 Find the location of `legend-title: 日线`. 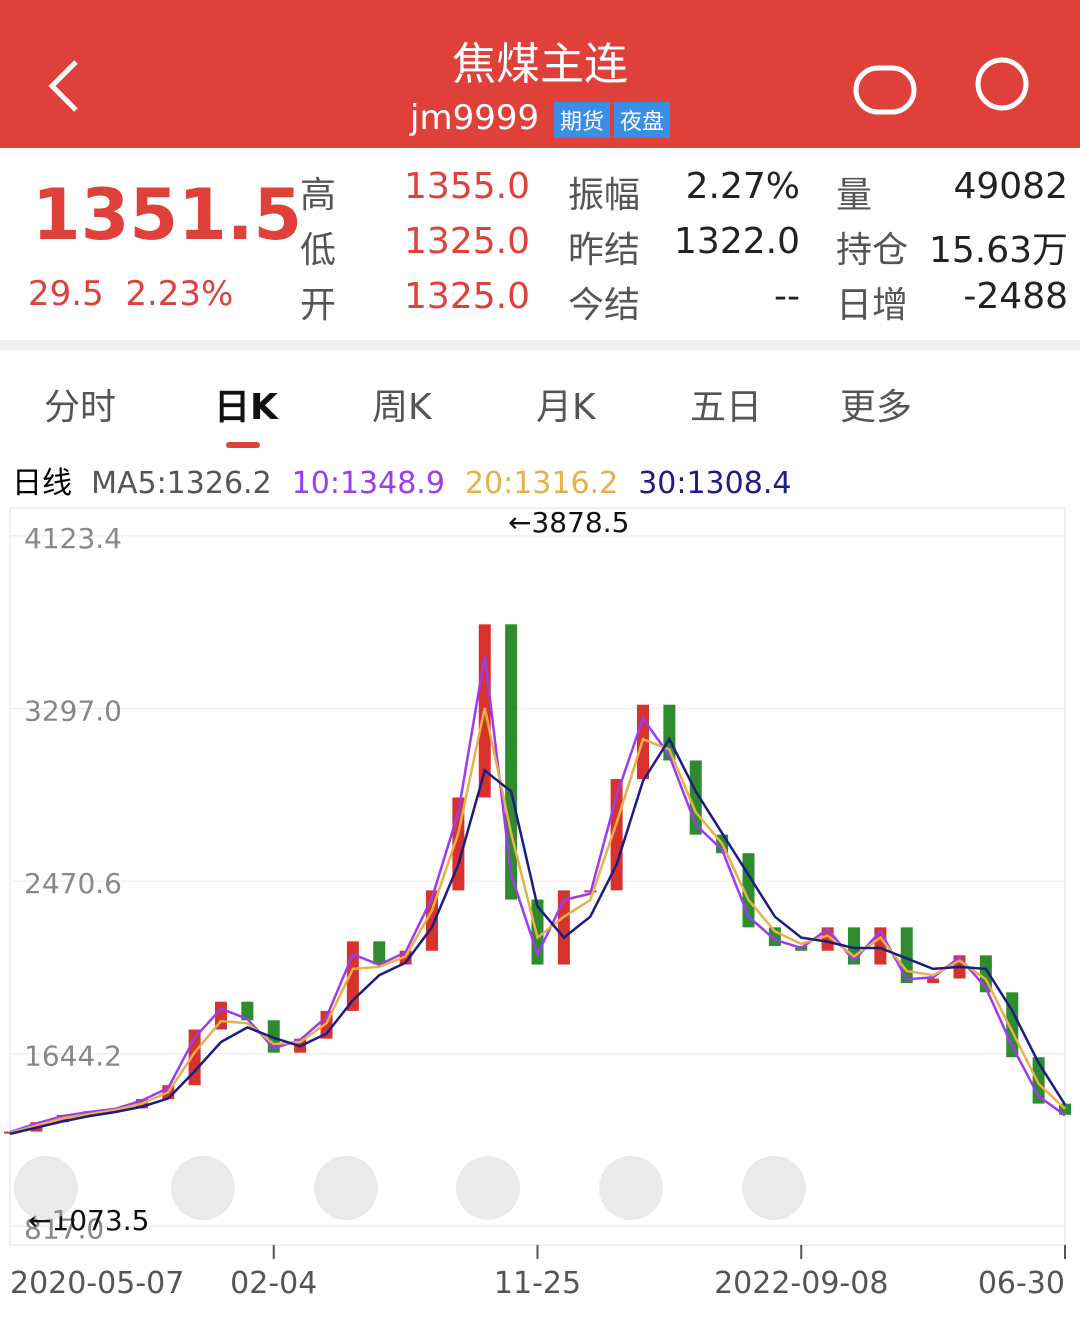

legend-title: 日线 is located at coordinates (42, 483).